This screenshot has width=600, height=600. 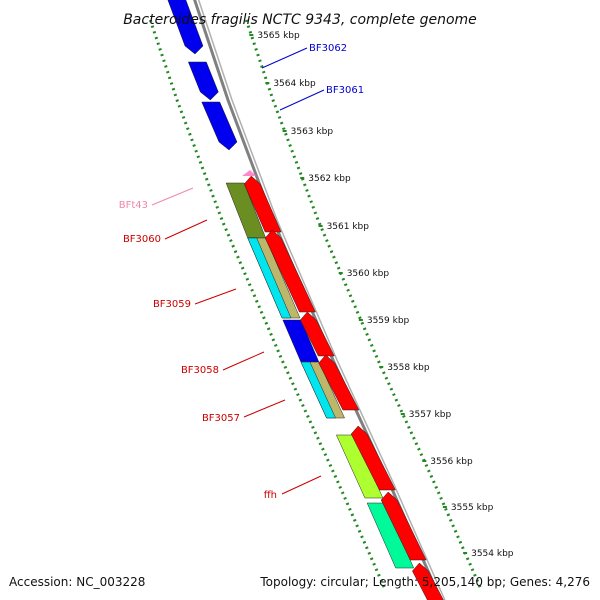 What do you see at coordinates (492, 554) in the screenshot?
I see `kbp-label: 3554 kbp` at bounding box center [492, 554].